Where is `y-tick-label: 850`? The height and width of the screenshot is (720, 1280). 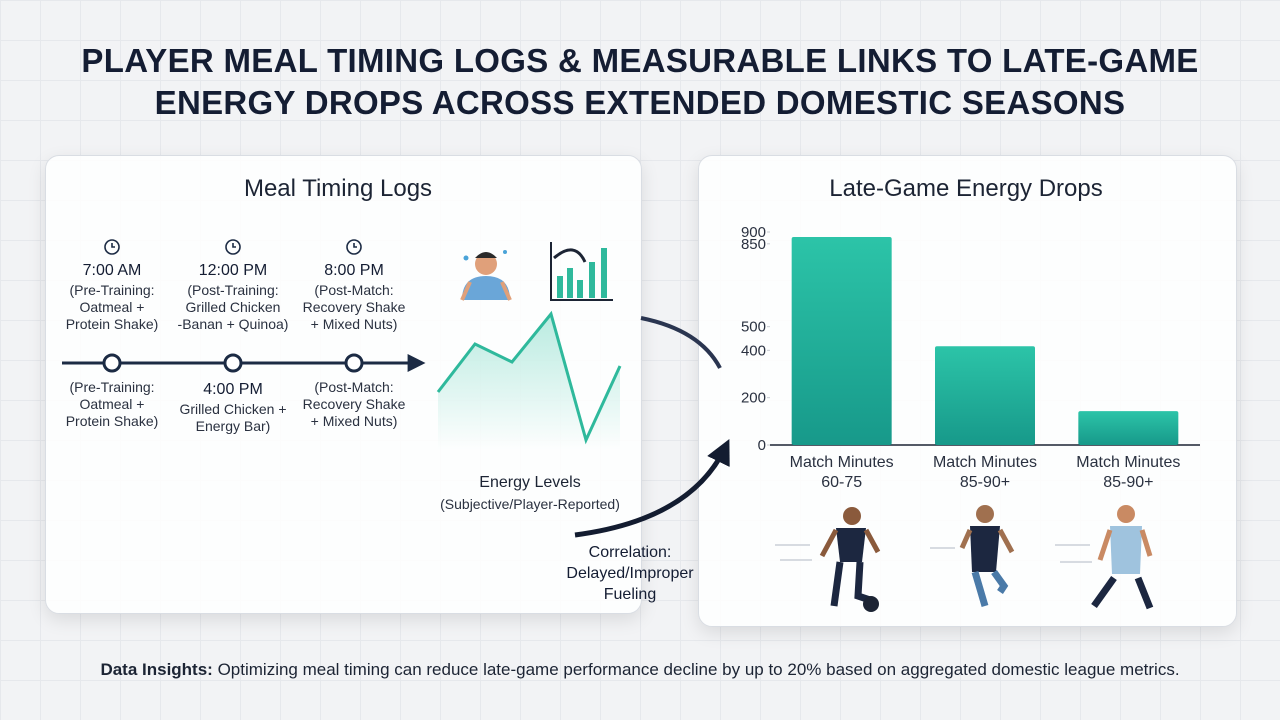 y-tick-label: 850 is located at coordinates (753, 244).